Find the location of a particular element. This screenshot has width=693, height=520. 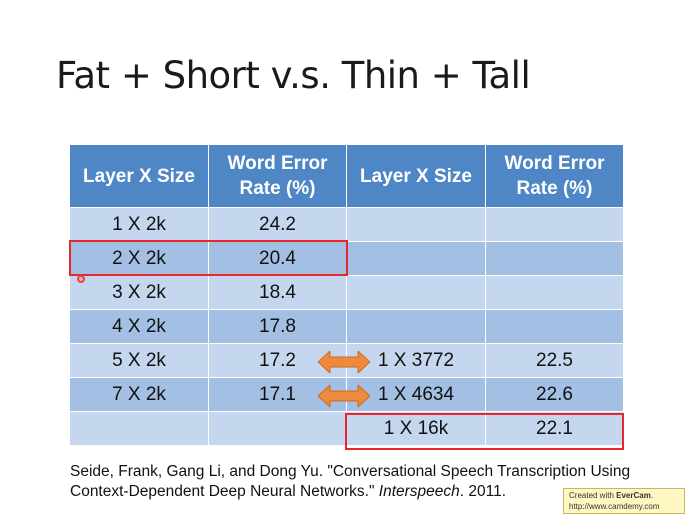

header-layer-size-left: Layer X Size is located at coordinates (139, 176).